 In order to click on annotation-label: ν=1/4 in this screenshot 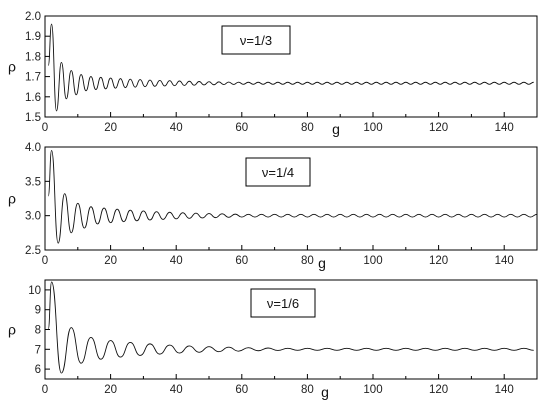, I will do `click(278, 172)`.